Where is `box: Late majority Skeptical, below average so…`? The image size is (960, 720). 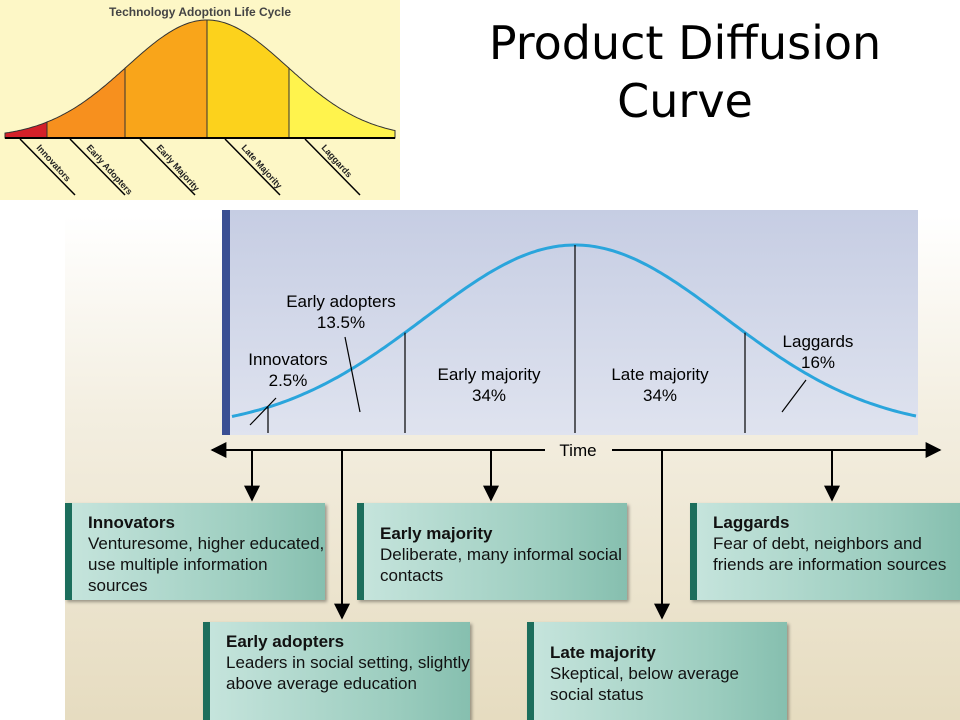
box: Late majority Skeptical, below average so… is located at coordinates (657, 671).